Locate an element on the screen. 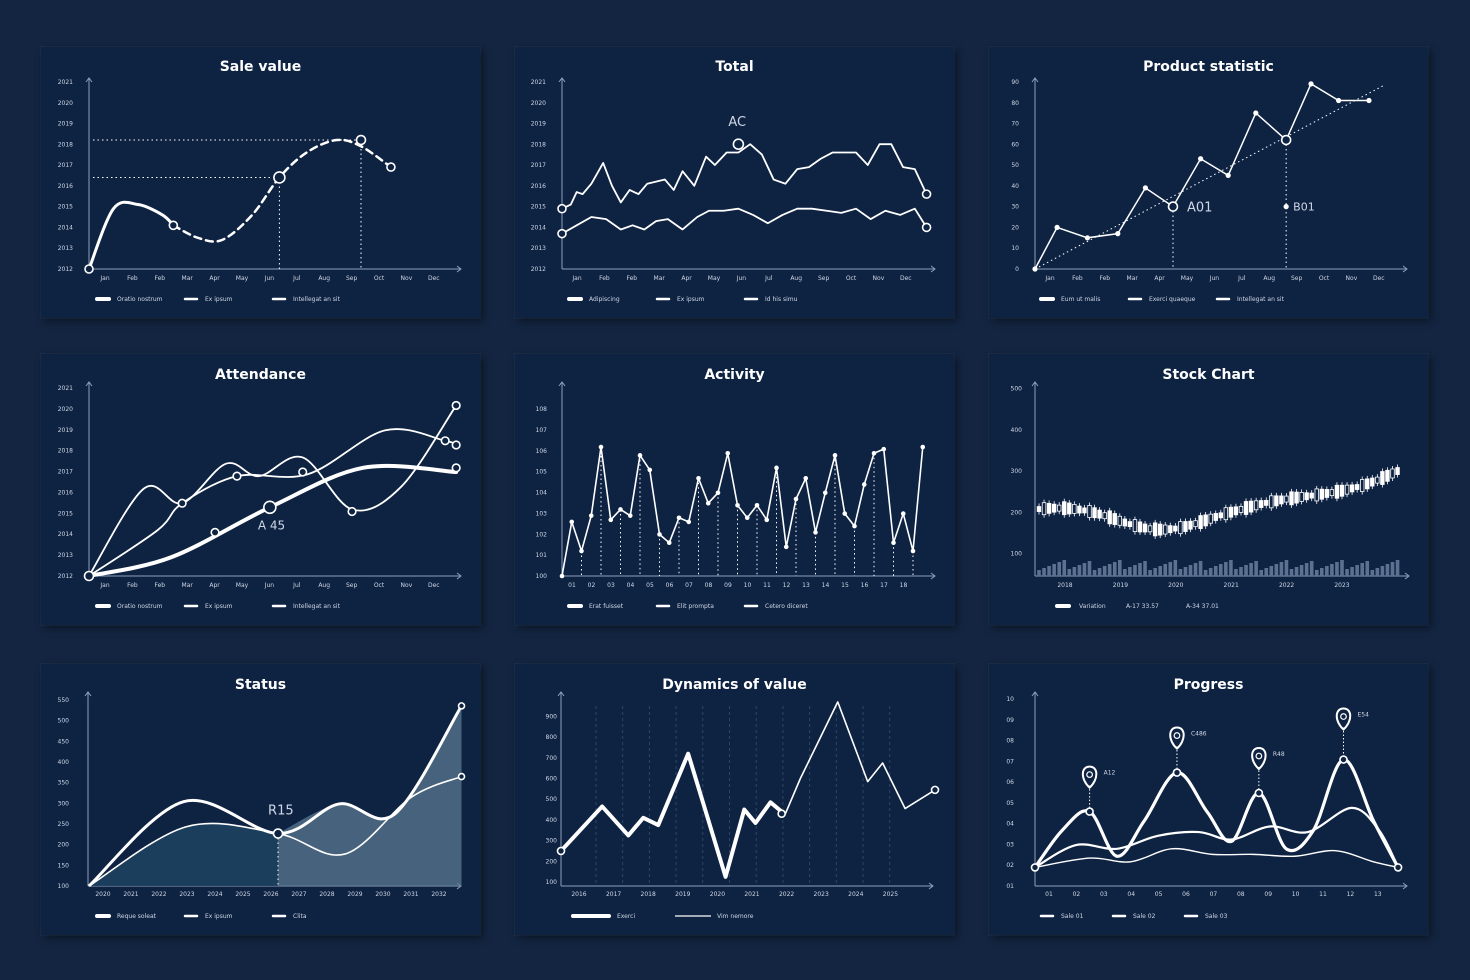 The width and height of the screenshot is (1470, 980). x-tick-label: Dec is located at coordinates (906, 278).